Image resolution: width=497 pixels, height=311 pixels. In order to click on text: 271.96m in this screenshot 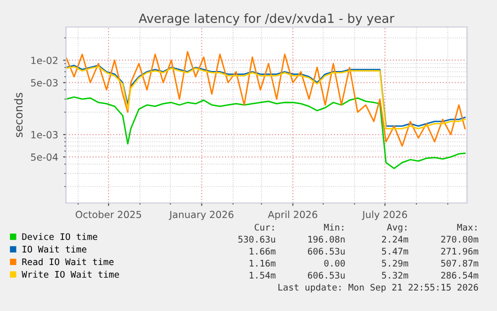, I will do `click(459, 251)`.